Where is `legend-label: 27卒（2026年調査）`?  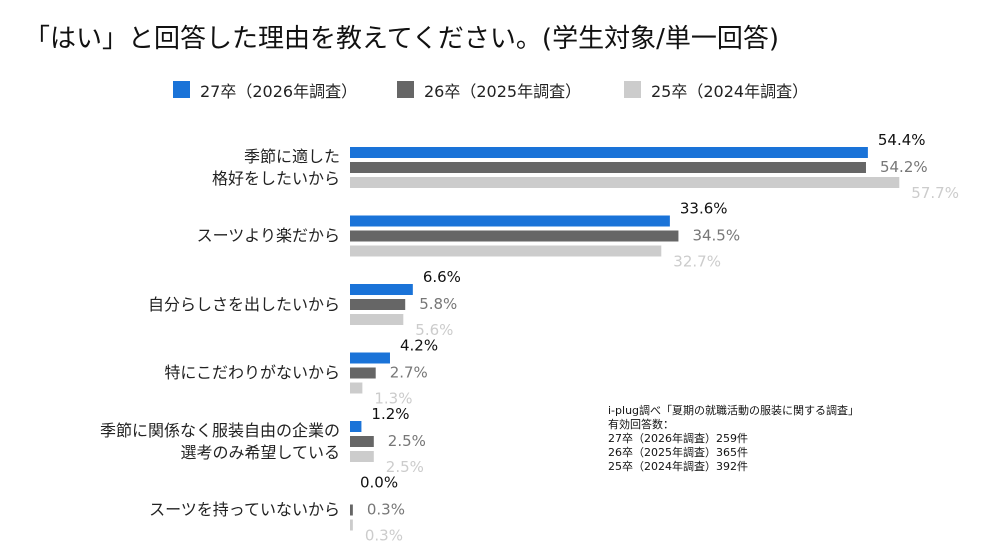 legend-label: 27卒（2026年調査） is located at coordinates (279, 91).